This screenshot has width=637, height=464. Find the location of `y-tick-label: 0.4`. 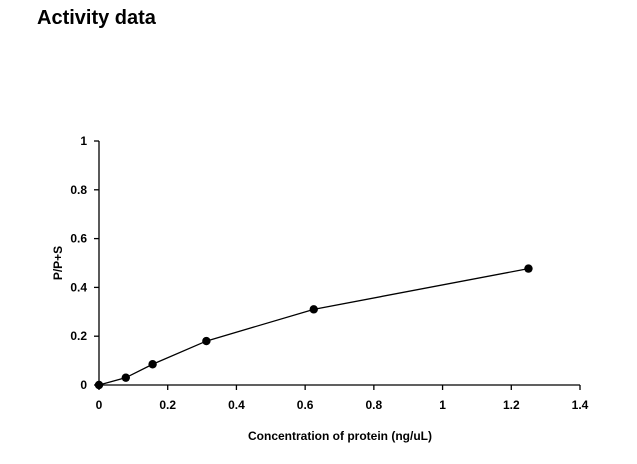

y-tick-label: 0.4 is located at coordinates (78, 287).